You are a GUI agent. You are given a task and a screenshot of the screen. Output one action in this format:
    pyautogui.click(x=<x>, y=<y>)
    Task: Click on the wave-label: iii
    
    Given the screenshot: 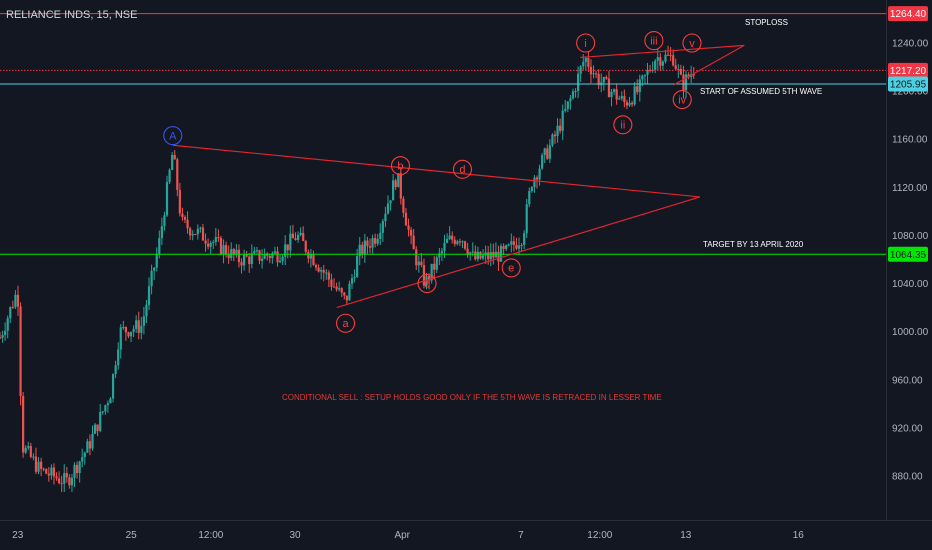 What is the action you would take?
    pyautogui.click(x=654, y=41)
    